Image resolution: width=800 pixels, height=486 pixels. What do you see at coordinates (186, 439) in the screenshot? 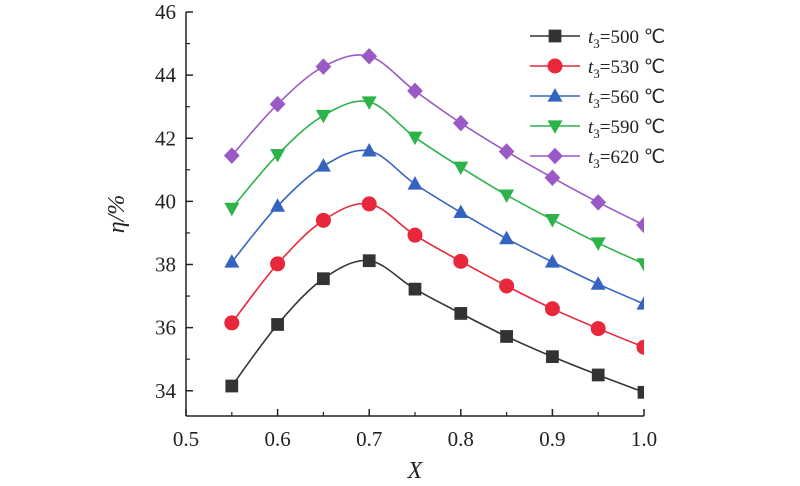
I see `x-tick-label: 0.5` at bounding box center [186, 439].